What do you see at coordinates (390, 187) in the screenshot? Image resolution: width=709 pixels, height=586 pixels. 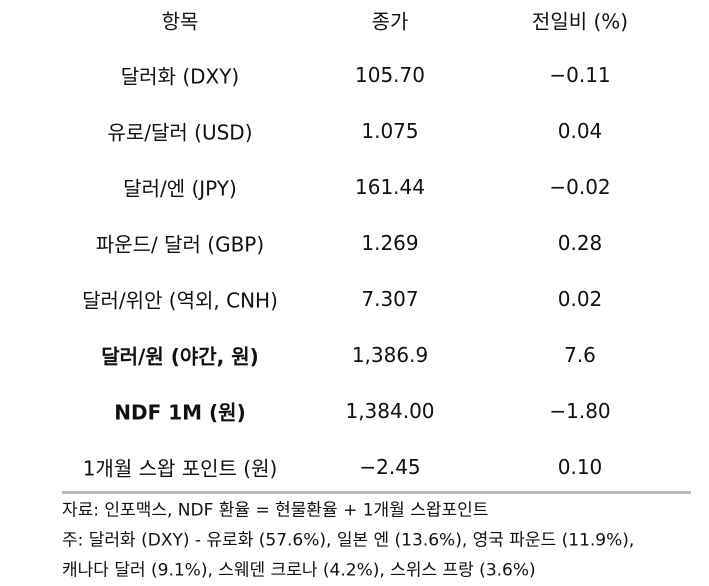 I see `table-cell: 161.44` at bounding box center [390, 187].